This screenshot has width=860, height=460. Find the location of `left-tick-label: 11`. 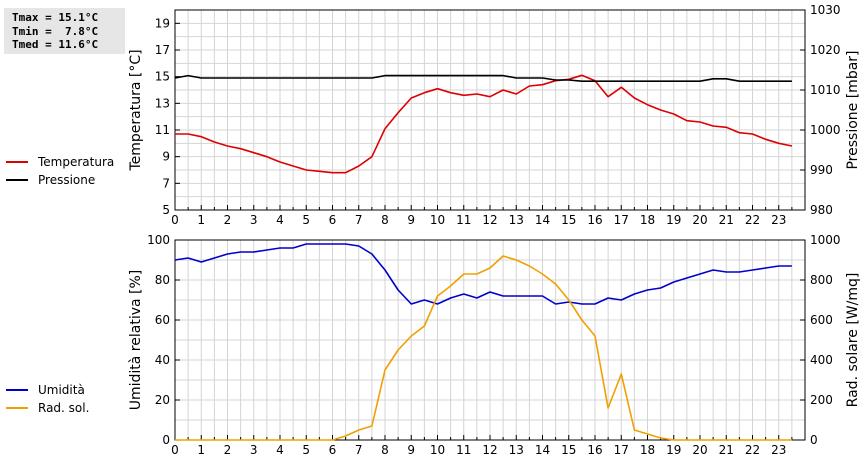

left-tick-label: 11 is located at coordinates (162, 130).